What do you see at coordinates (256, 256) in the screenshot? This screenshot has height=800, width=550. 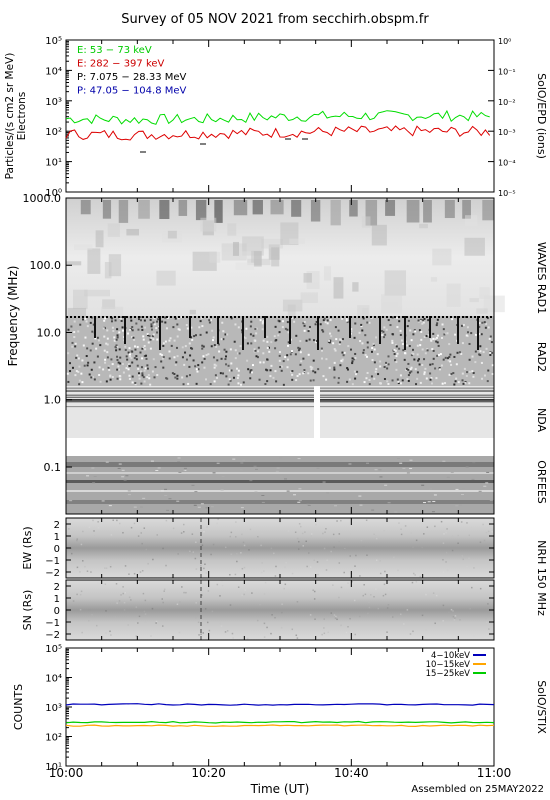 I see `rad1-shade` at bounding box center [256, 256].